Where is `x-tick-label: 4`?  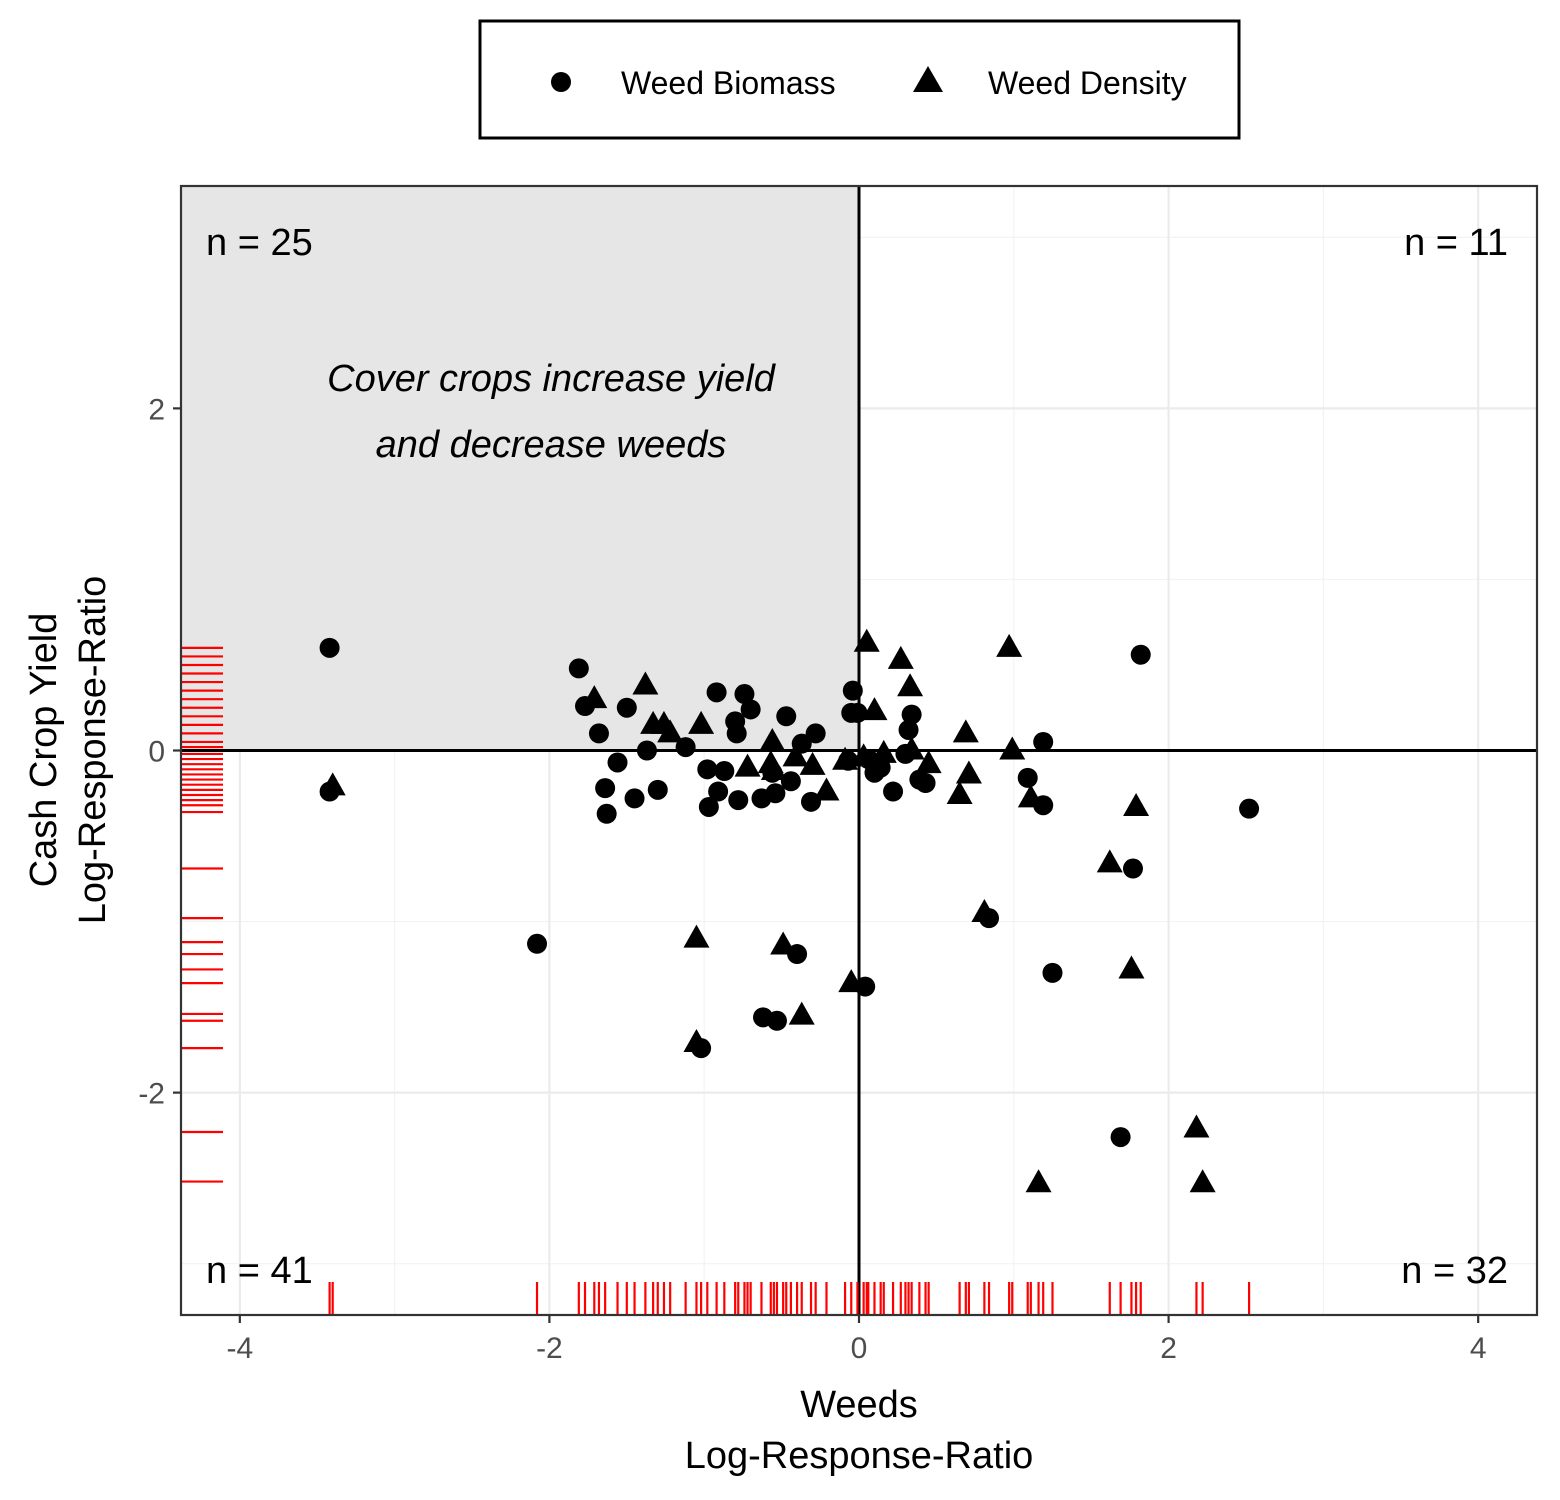
x-tick-label: 4 is located at coordinates (1478, 1348).